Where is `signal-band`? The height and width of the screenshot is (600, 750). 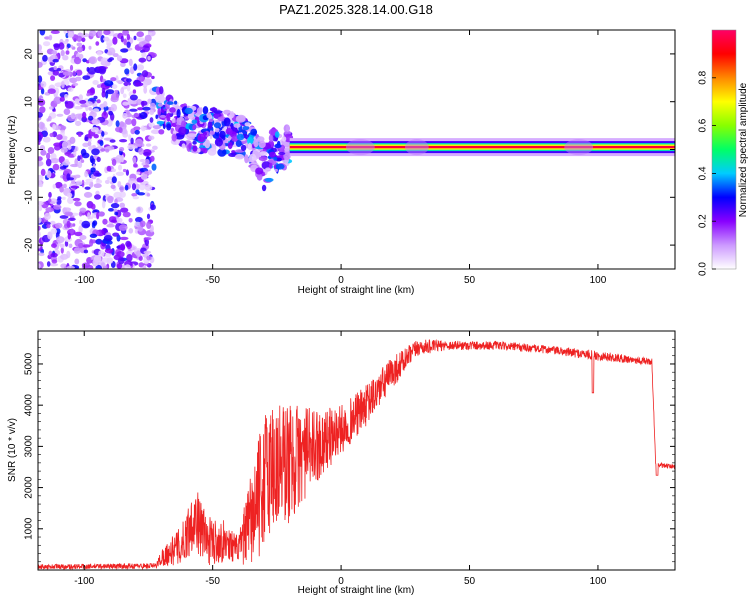 signal-band is located at coordinates (482, 147).